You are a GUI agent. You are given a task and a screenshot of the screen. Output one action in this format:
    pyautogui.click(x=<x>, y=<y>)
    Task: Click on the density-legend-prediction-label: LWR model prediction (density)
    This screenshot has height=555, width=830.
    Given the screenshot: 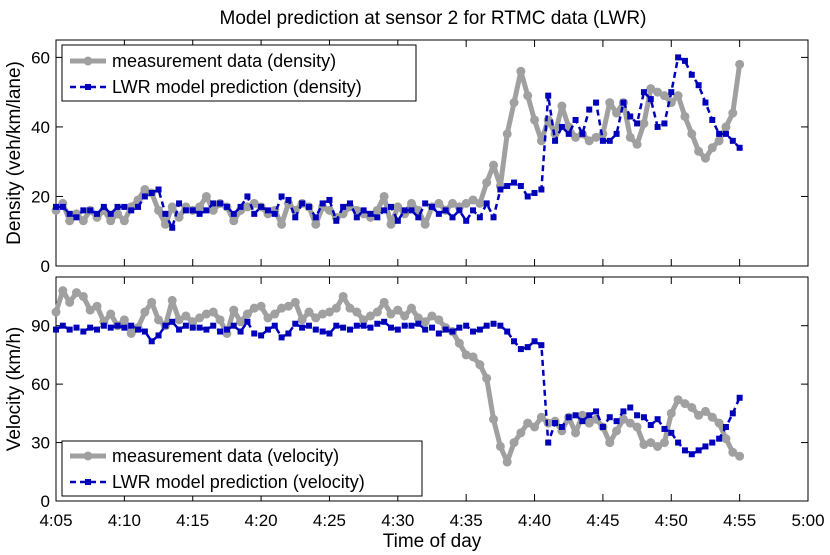 What is the action you would take?
    pyautogui.click(x=237, y=87)
    